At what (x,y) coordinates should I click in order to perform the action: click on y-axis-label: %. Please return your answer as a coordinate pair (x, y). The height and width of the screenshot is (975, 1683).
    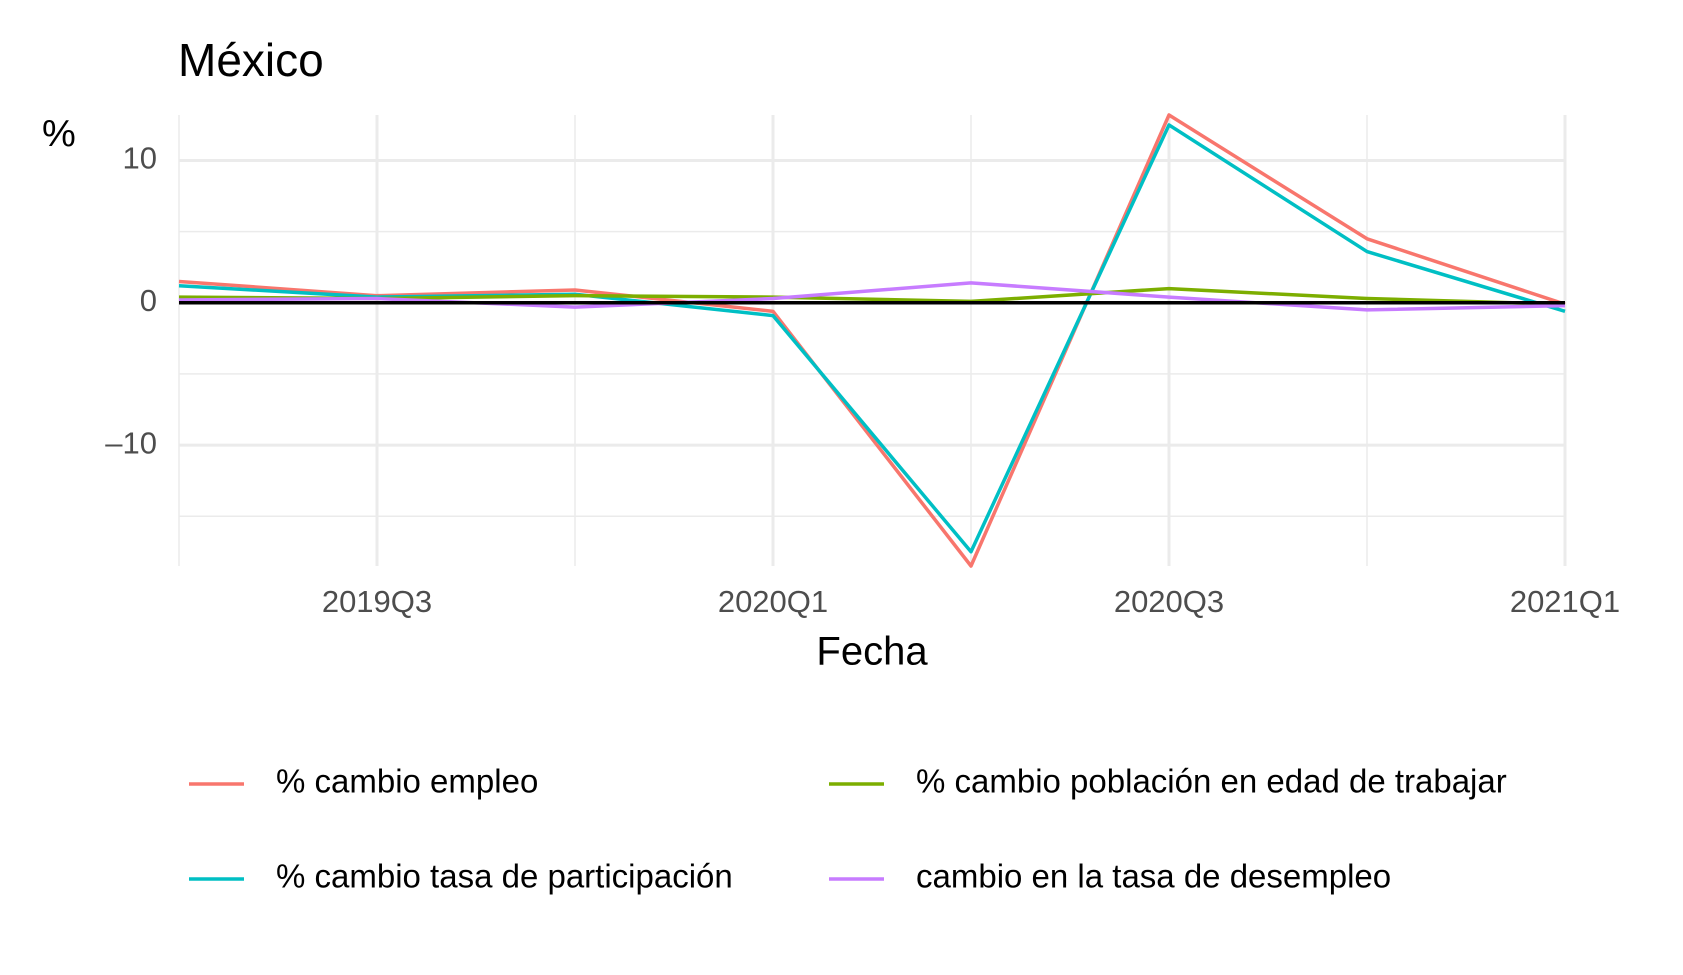
    Looking at the image, I should click on (59, 134).